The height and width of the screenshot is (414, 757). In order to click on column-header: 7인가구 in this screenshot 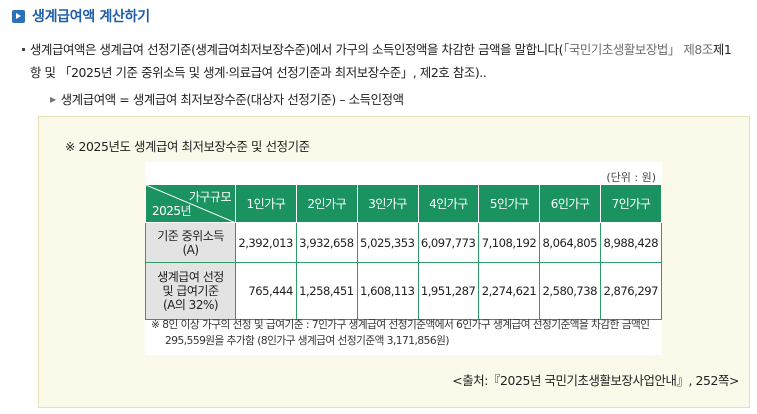, I will do `click(631, 203)`.